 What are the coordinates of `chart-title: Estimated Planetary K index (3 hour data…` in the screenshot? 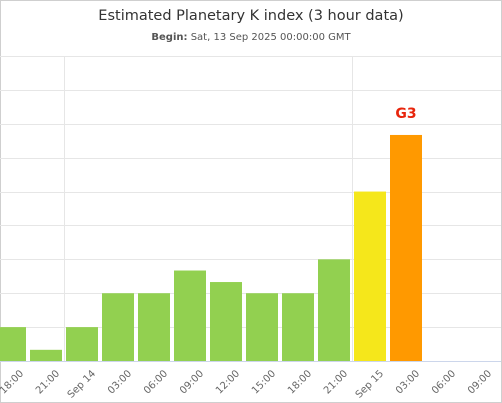 It's located at (251, 16).